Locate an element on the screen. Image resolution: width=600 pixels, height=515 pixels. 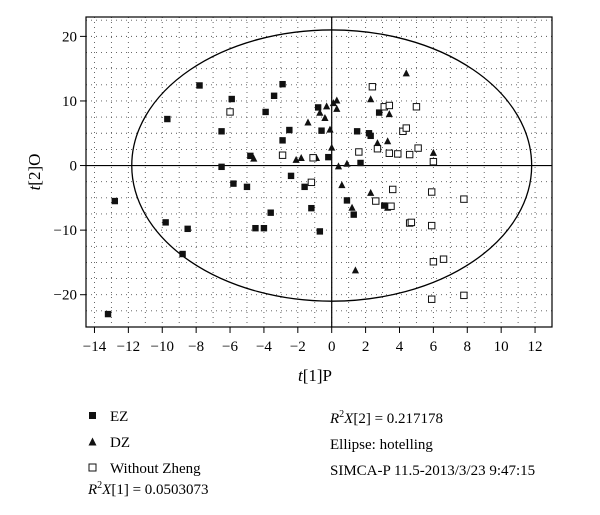
legend: EZ DZ Without Zheng is located at coordinates (144, 443).